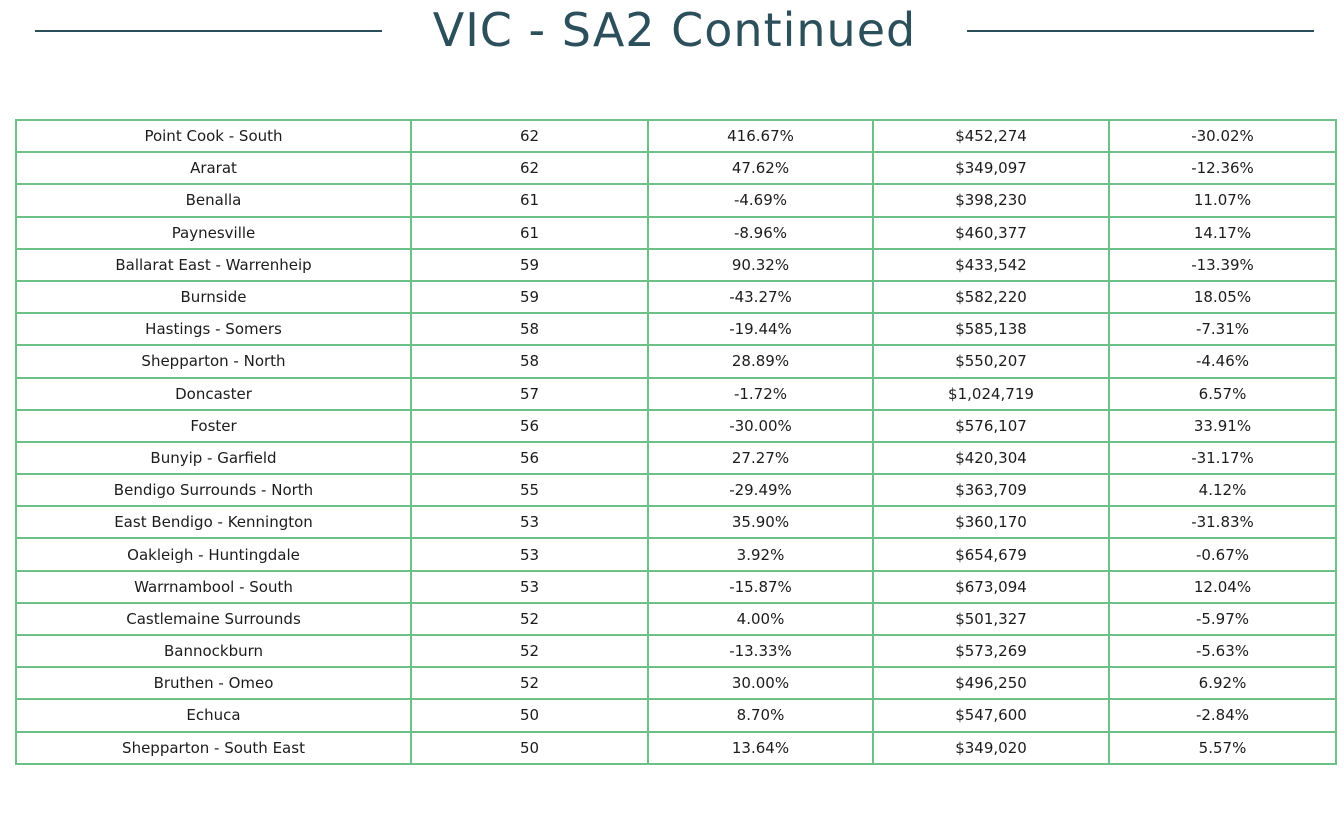  What do you see at coordinates (991, 619) in the screenshot?
I see `price-cell: $501,327` at bounding box center [991, 619].